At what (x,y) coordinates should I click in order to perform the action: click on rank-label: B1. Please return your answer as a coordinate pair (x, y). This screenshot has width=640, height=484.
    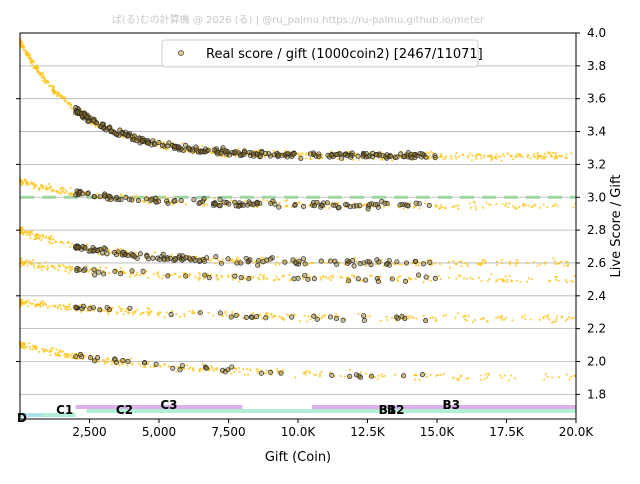
    Looking at the image, I should click on (388, 410).